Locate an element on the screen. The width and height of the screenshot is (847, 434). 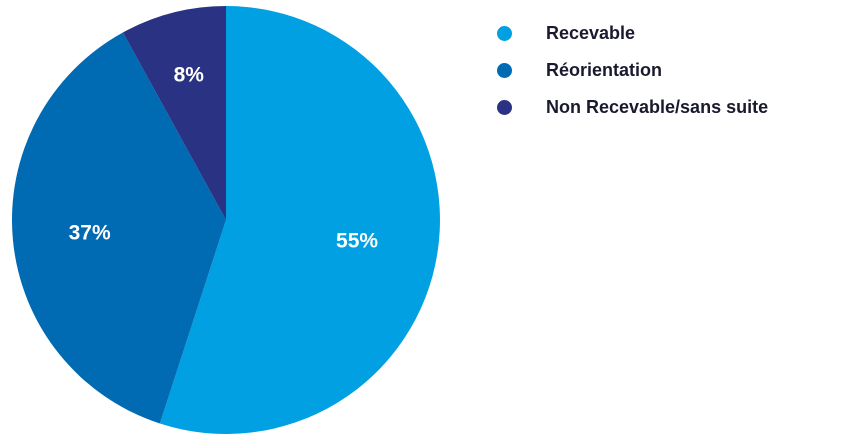
legend-item-reorientation: Réorientation is located at coordinates (632, 70).